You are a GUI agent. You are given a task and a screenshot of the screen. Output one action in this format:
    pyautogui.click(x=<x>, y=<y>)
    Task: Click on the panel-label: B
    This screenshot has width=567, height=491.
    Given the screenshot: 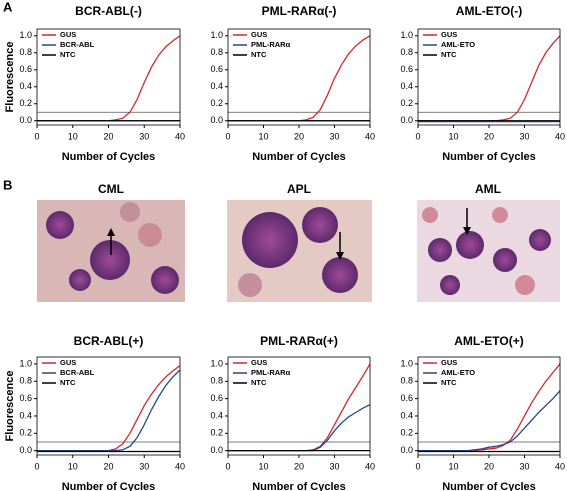 What is the action you would take?
    pyautogui.click(x=7, y=184)
    